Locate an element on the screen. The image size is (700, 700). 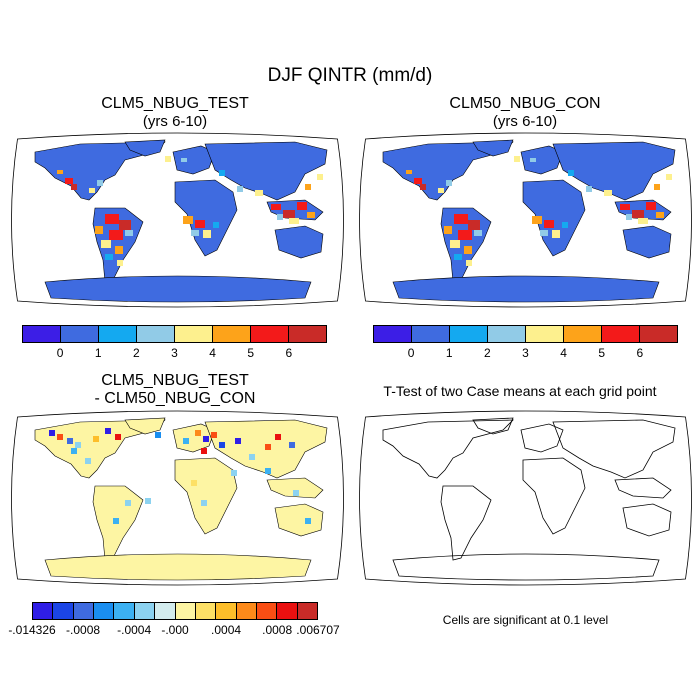
continent-maritime-se-asia is located at coordinates (643, 488).